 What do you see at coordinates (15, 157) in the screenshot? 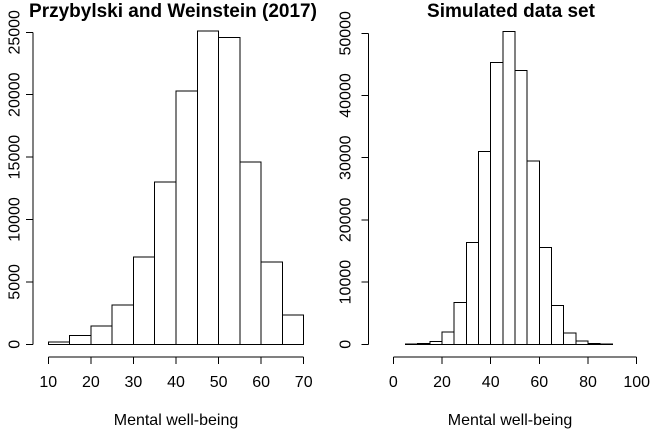
I see `y-tick-label: 15000` at bounding box center [15, 157].